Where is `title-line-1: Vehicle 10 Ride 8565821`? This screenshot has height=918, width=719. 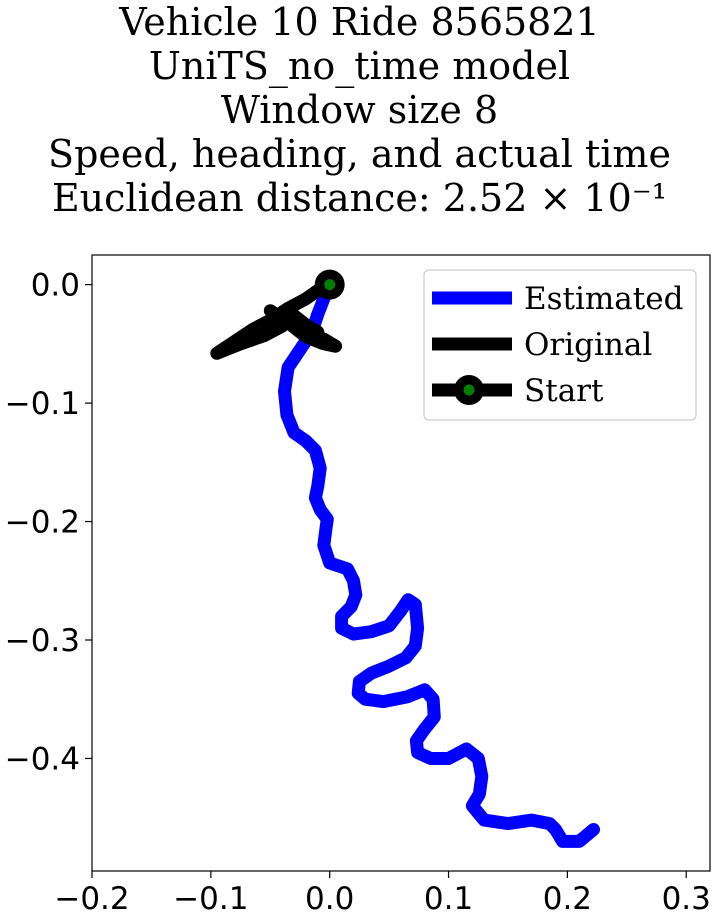 title-line-1: Vehicle 10 Ride 8565821 is located at coordinates (359, 22).